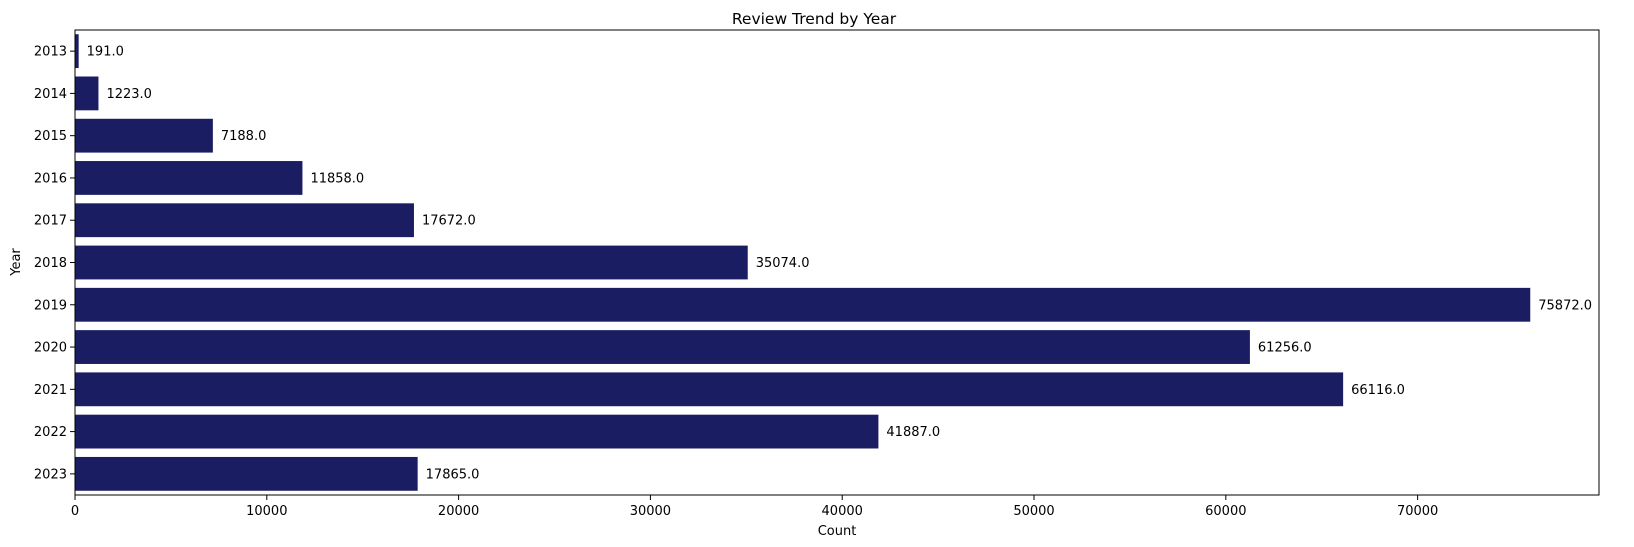  What do you see at coordinates (837, 531) in the screenshot?
I see `x-axis-label: Count` at bounding box center [837, 531].